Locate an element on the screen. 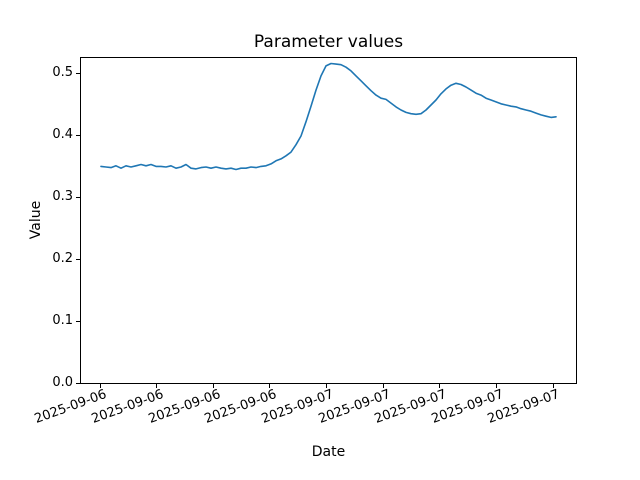 The image size is (640, 480). y-tick-label: 0.3 is located at coordinates (62, 196).